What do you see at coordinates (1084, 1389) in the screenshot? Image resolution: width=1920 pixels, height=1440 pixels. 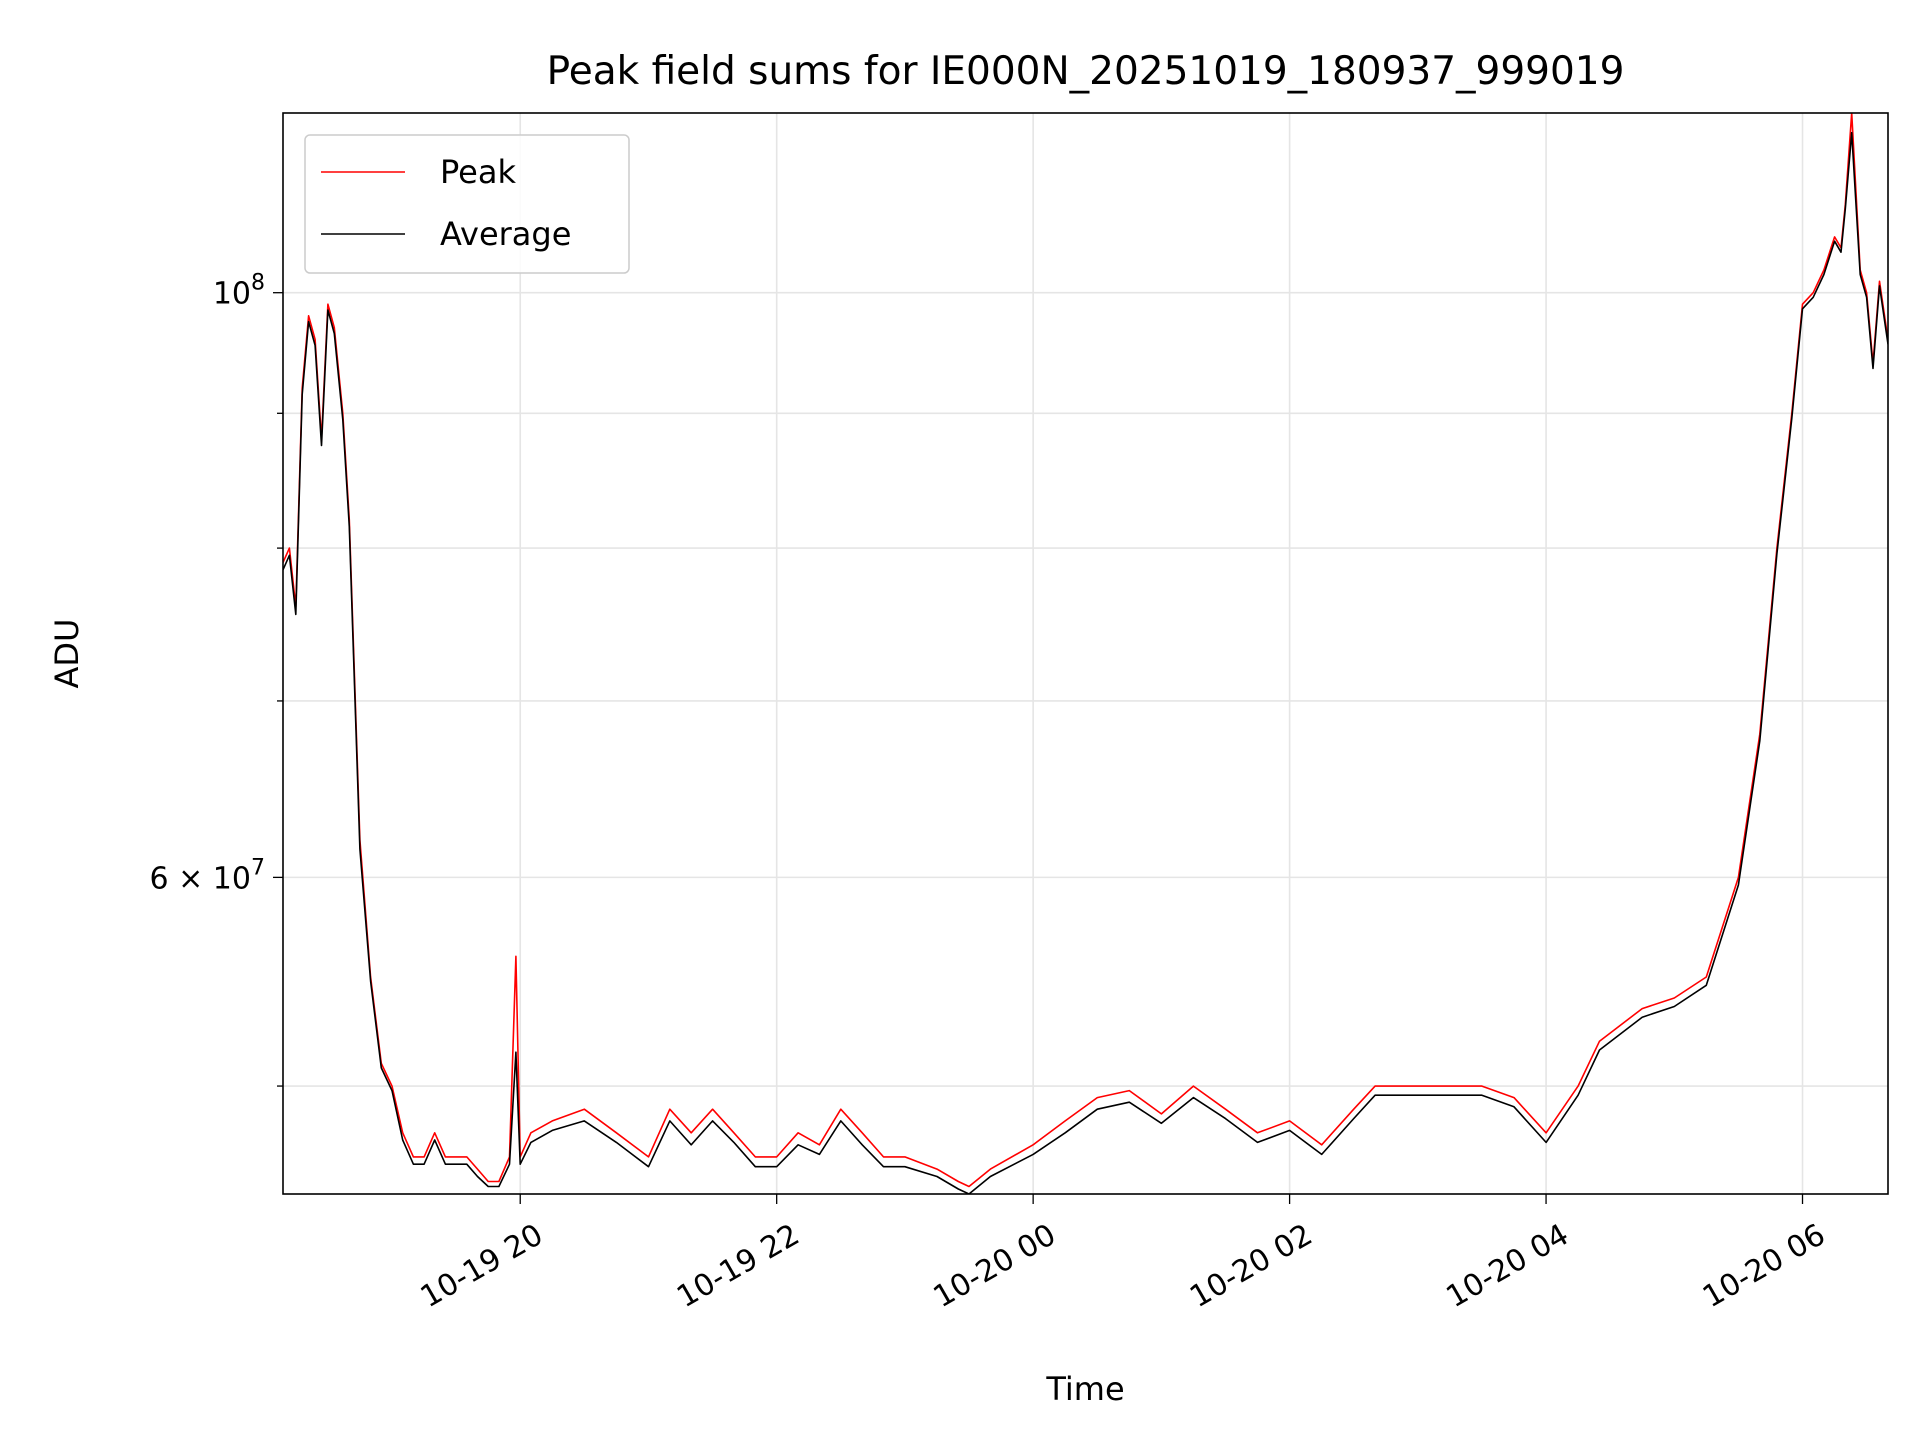 I see `x-axis-title: Time` at bounding box center [1084, 1389].